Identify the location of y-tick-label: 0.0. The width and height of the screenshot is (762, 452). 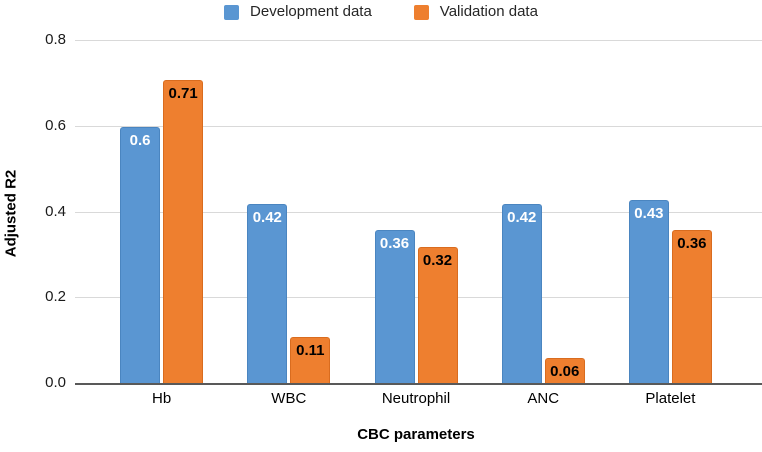
(55, 382).